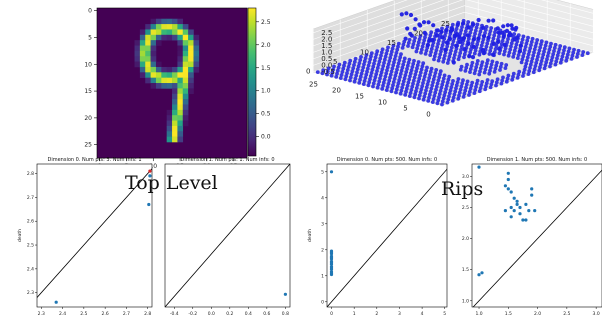  Describe the element at coordinates (227, 160) in the screenshot. I see `plot-title: Dimension 1. Num pts: 1. Num infs: 0` at that location.